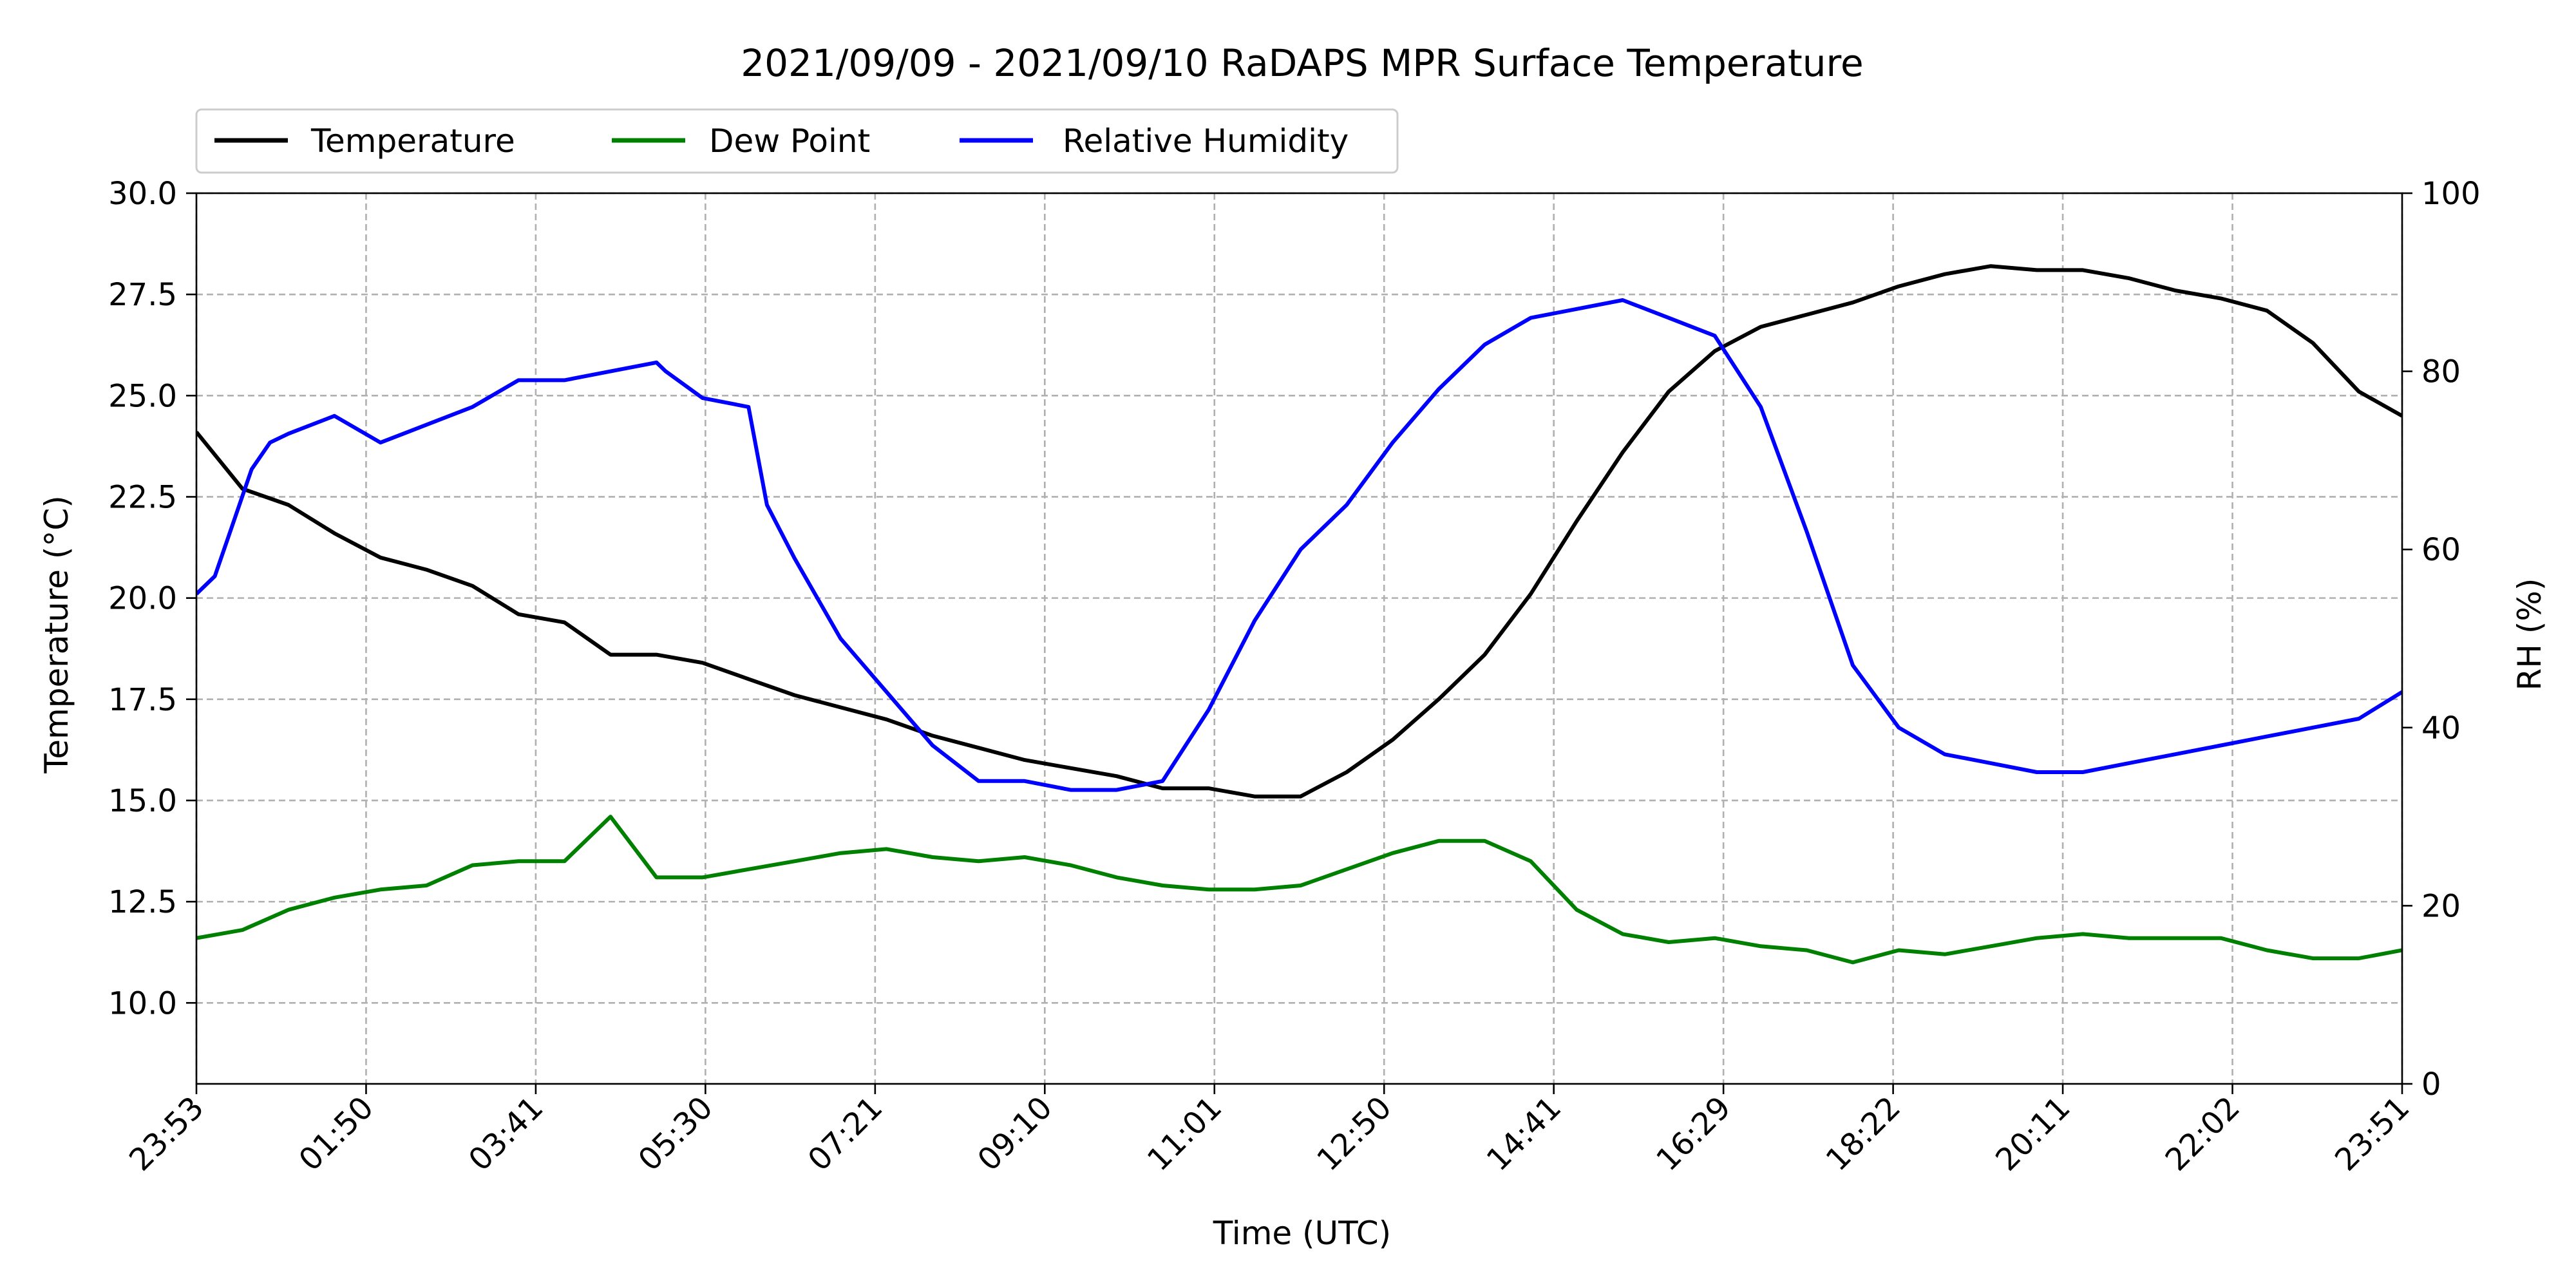 The image size is (2576, 1288). Describe the element at coordinates (143, 497) in the screenshot. I see `y-left-tick-label: 22.5` at that location.